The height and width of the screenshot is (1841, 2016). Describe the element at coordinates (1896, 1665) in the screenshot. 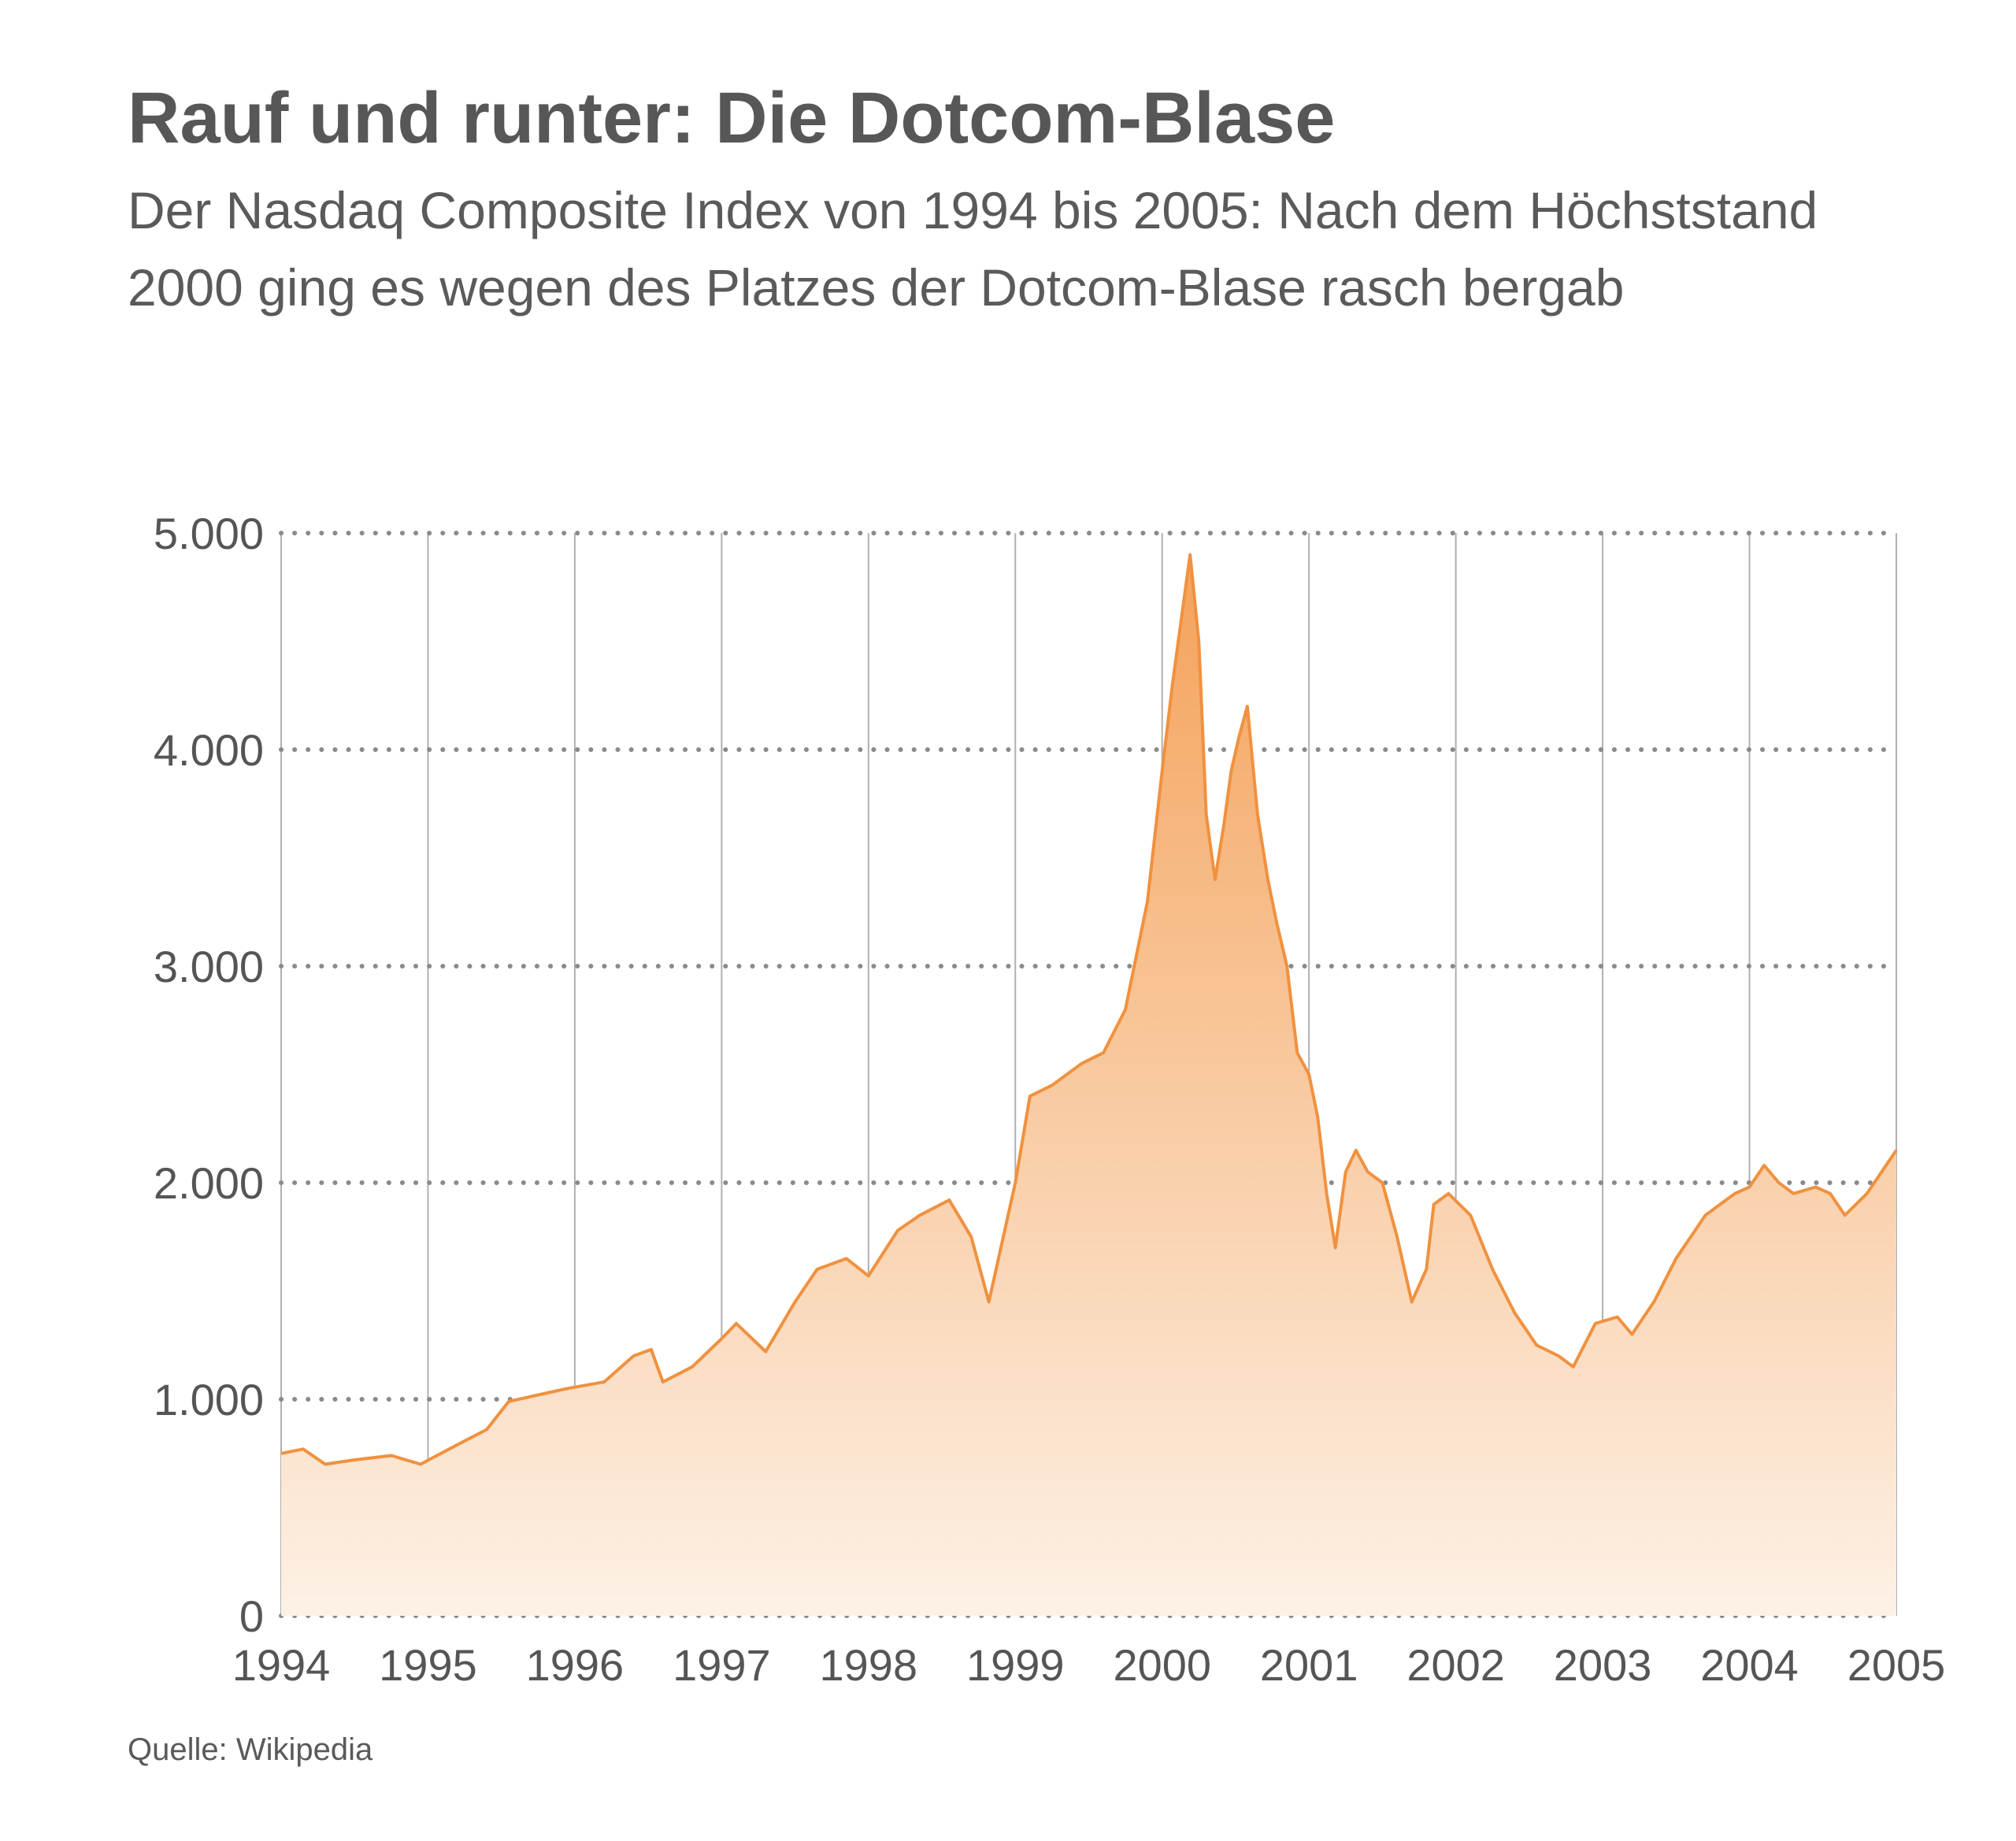

I see `x-tick-label: 2005` at that location.